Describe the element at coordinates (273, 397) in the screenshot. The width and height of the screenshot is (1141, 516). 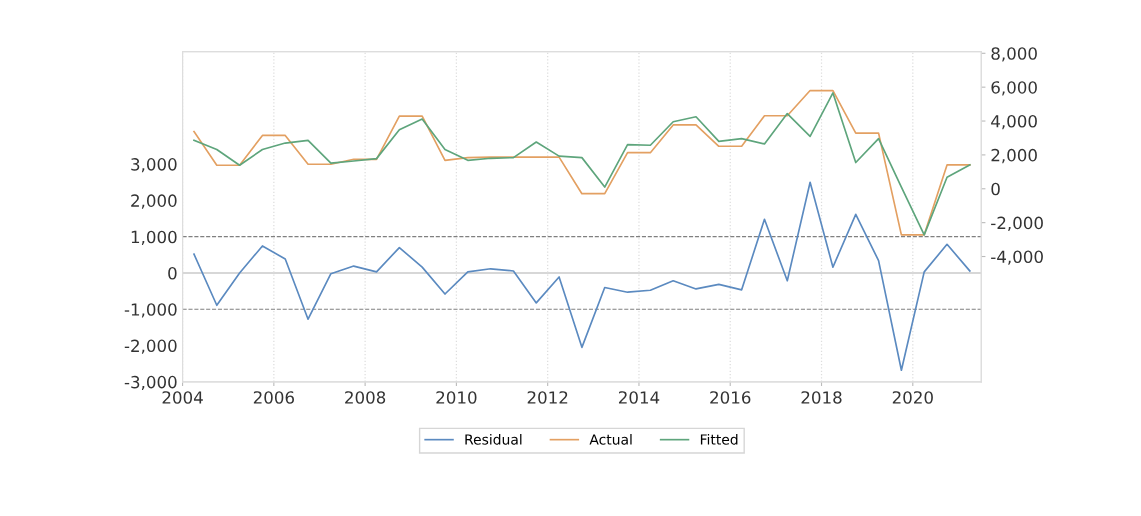
I see `x-tick-label: 2006` at that location.